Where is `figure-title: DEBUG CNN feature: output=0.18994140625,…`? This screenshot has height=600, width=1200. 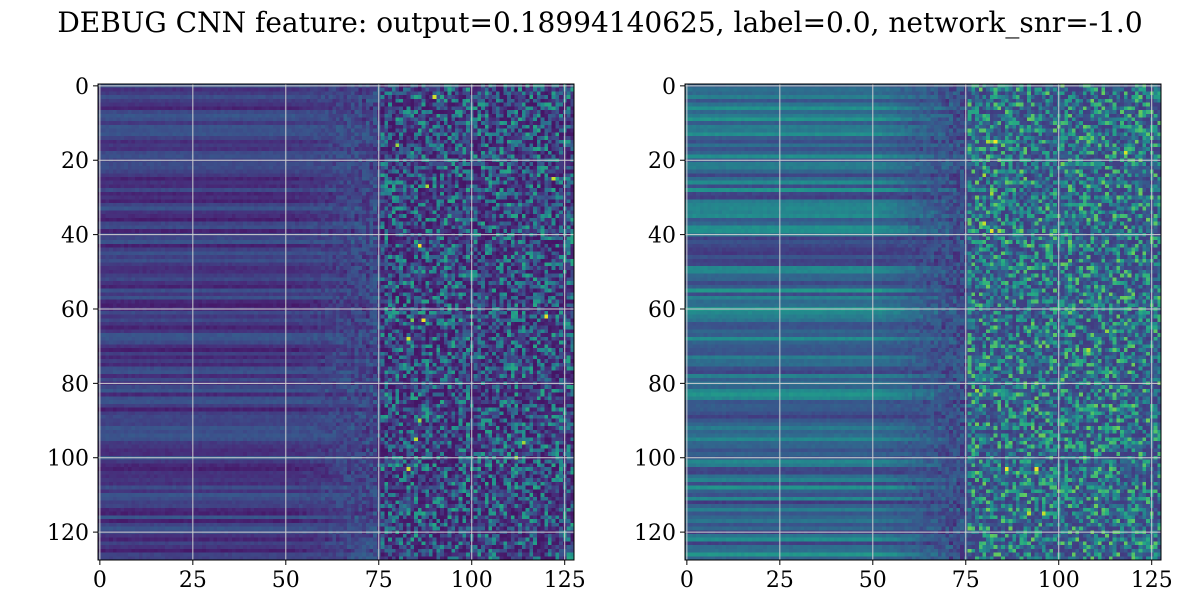 figure-title: DEBUG CNN feature: output=0.18994140625,… is located at coordinates (600, 22).